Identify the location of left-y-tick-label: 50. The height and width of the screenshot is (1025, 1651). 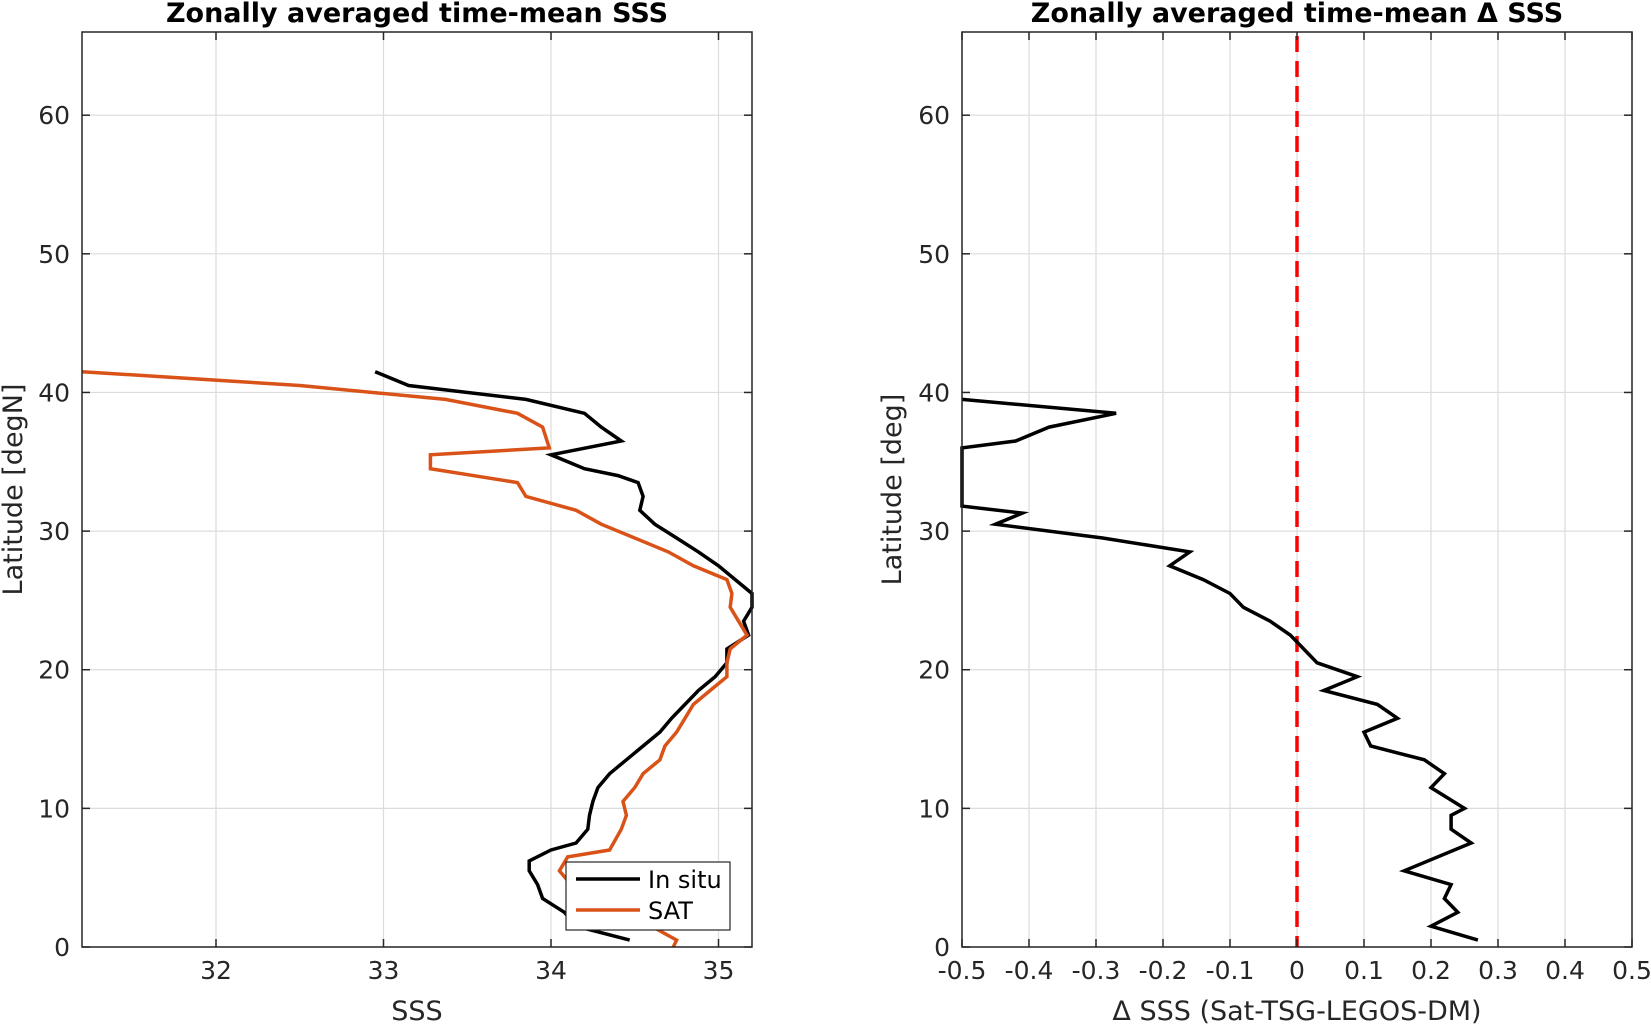
(54, 254).